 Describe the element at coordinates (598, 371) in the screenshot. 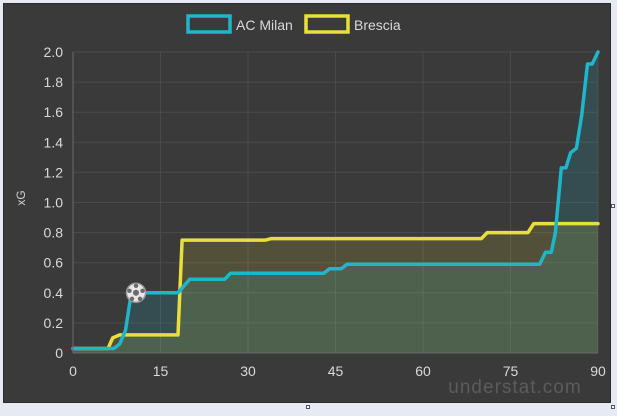

I see `x-tick-label: 90` at that location.